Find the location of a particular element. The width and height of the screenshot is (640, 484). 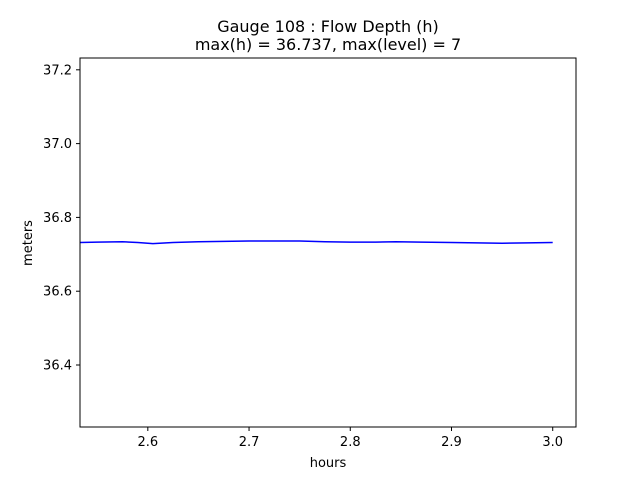

y-tick-label: 36.6 is located at coordinates (57, 292).